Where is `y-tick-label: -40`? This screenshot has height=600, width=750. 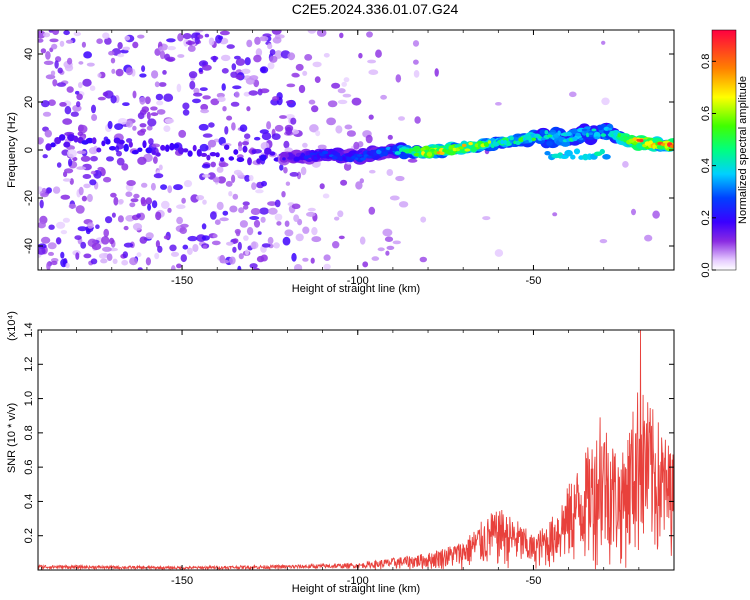
y-tick-label: -40 is located at coordinates (29, 246).